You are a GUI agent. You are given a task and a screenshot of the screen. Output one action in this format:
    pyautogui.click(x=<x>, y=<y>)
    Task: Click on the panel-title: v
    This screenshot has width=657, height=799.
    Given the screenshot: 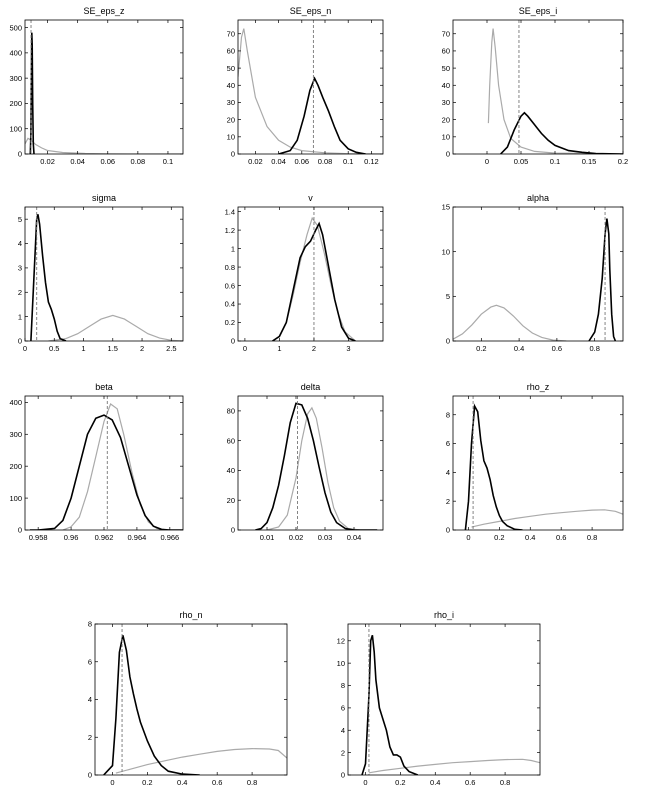 What is the action you would take?
    pyautogui.click(x=310, y=198)
    